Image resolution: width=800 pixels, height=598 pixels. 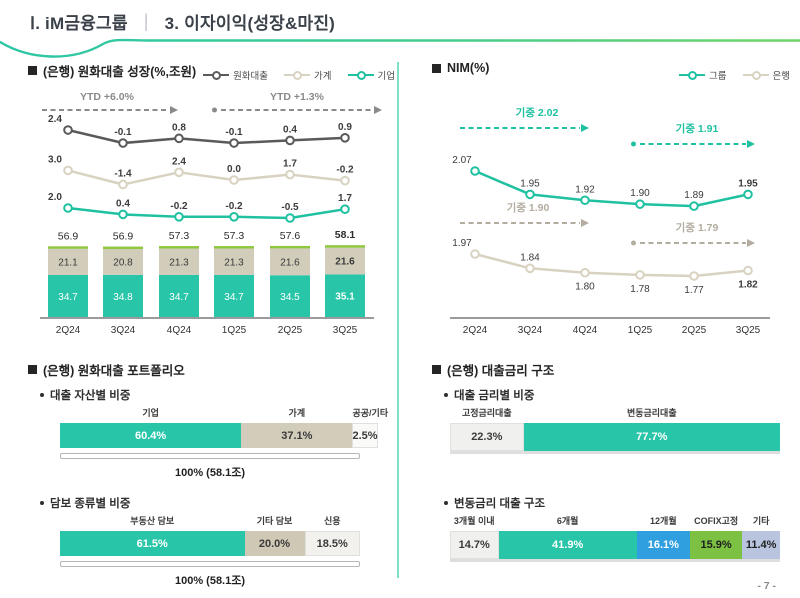 I want to click on page-number: - 7 -, so click(x=766, y=586).